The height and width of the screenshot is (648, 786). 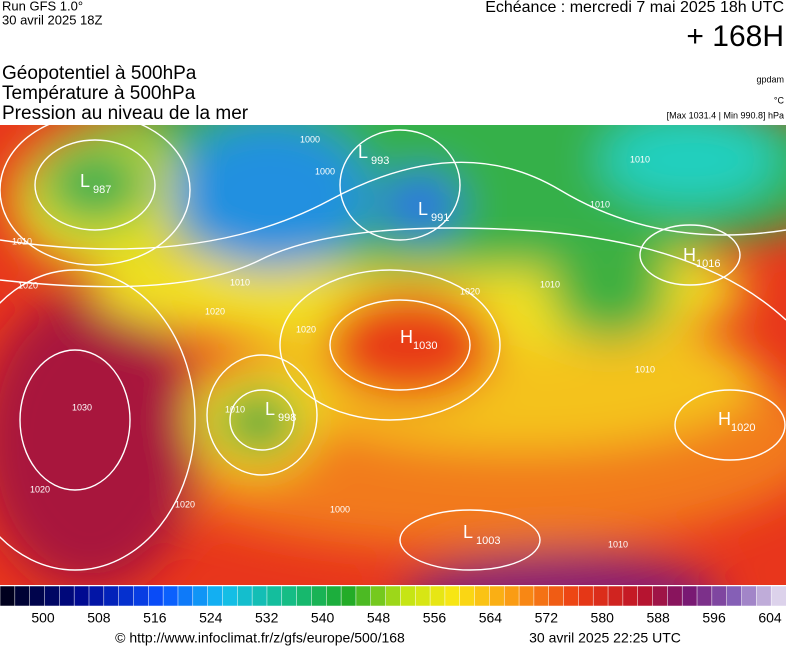 I want to click on unit: °C, so click(x=779, y=100).